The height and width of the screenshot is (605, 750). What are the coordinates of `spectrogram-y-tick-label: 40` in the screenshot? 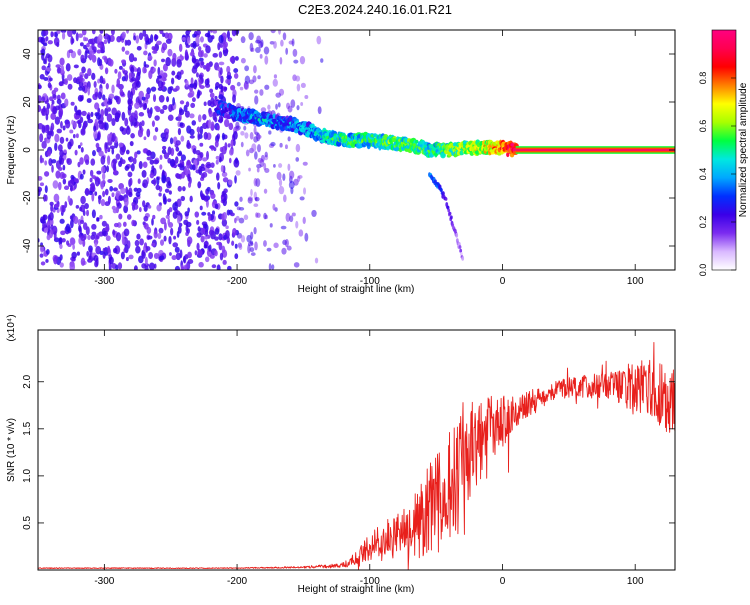 It's located at (27, 54).